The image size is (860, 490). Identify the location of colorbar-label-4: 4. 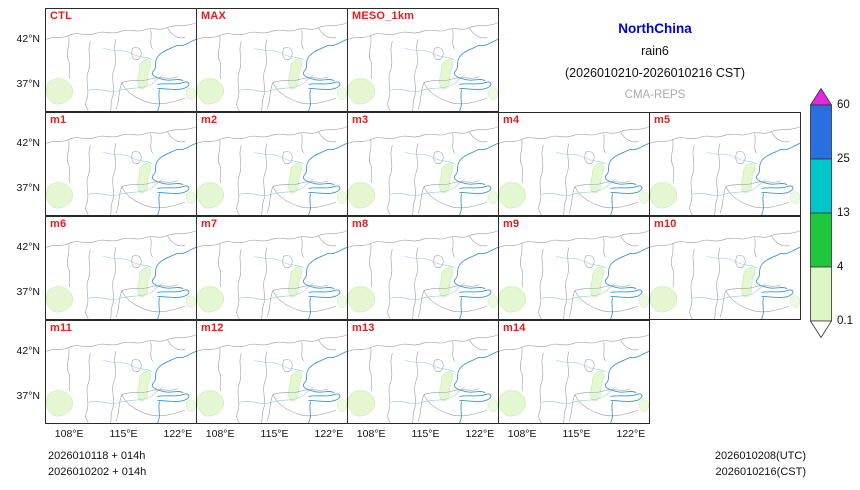
(840, 267).